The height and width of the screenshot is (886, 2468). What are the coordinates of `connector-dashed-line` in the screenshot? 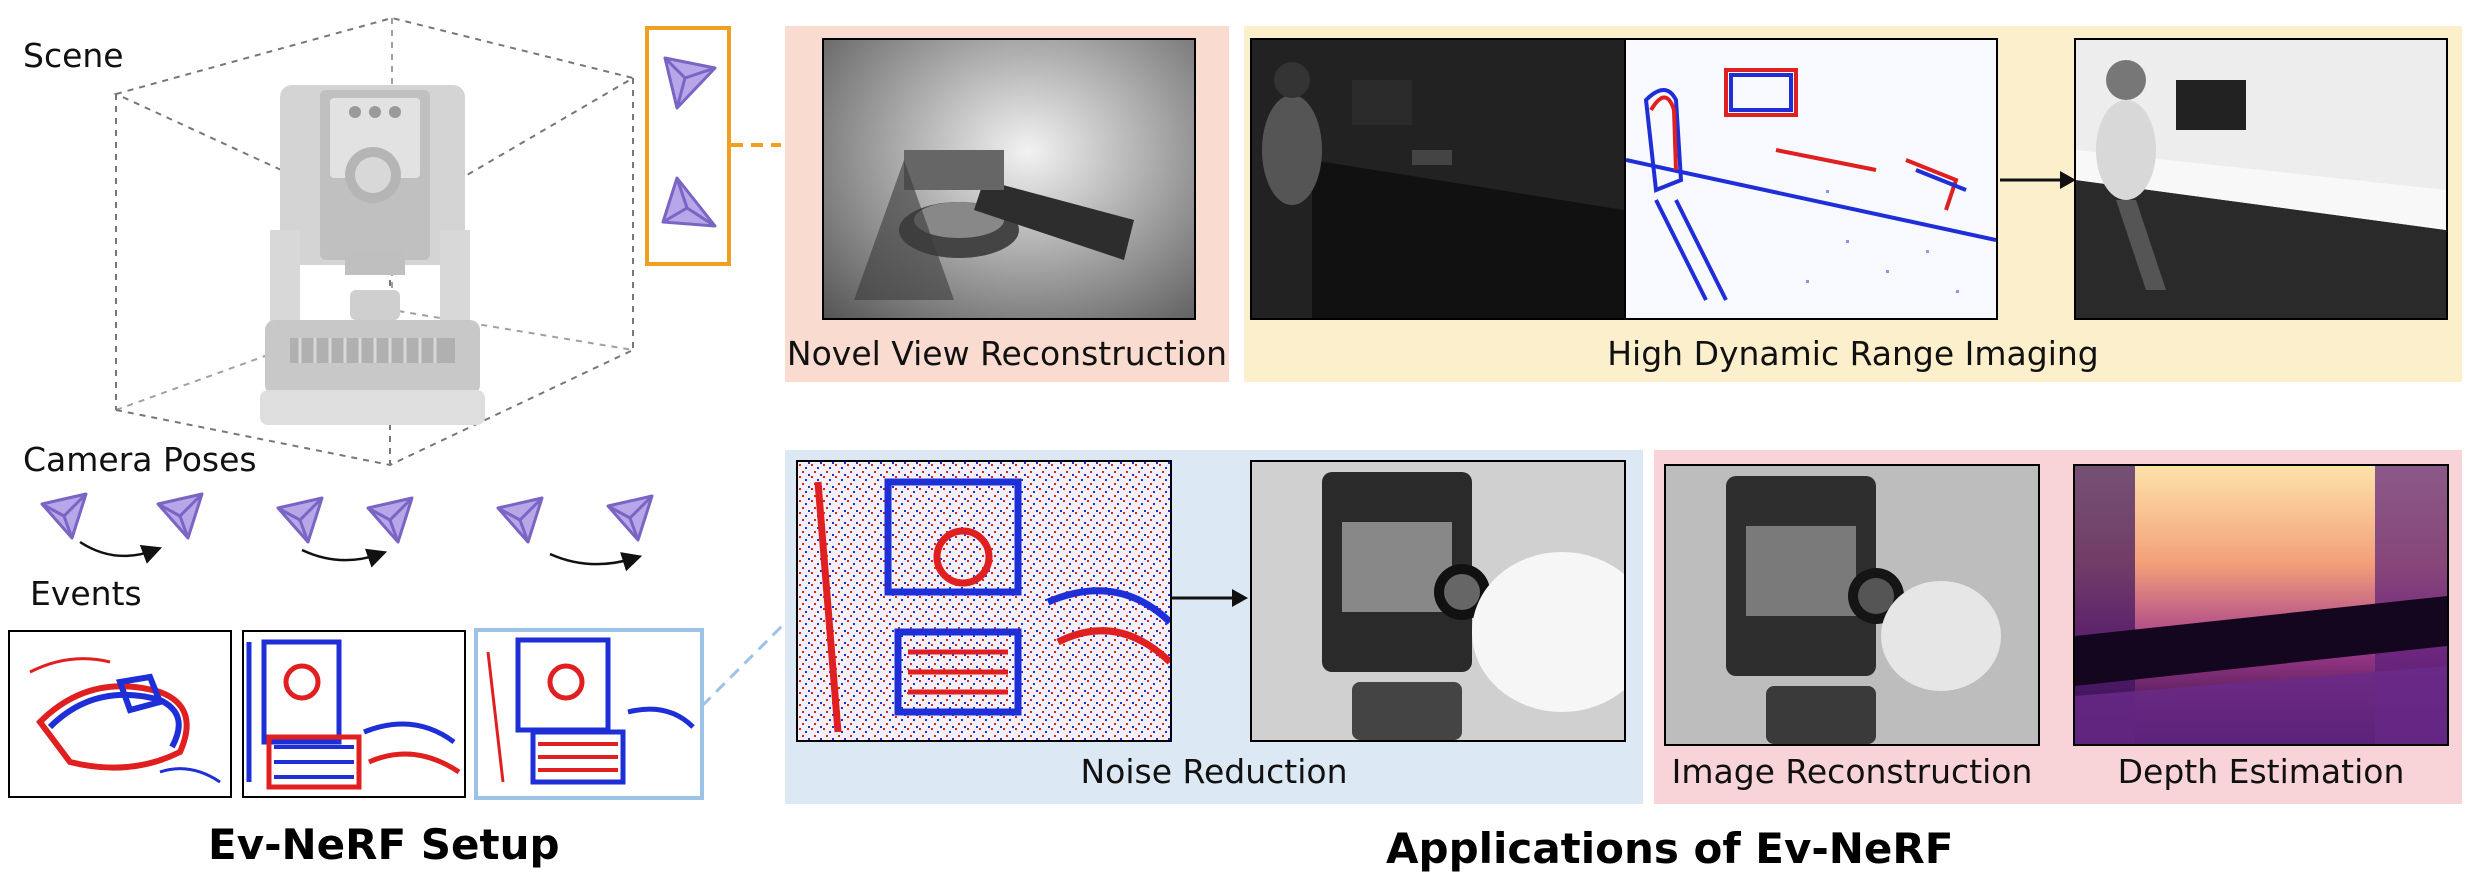 It's located at (756, 145).